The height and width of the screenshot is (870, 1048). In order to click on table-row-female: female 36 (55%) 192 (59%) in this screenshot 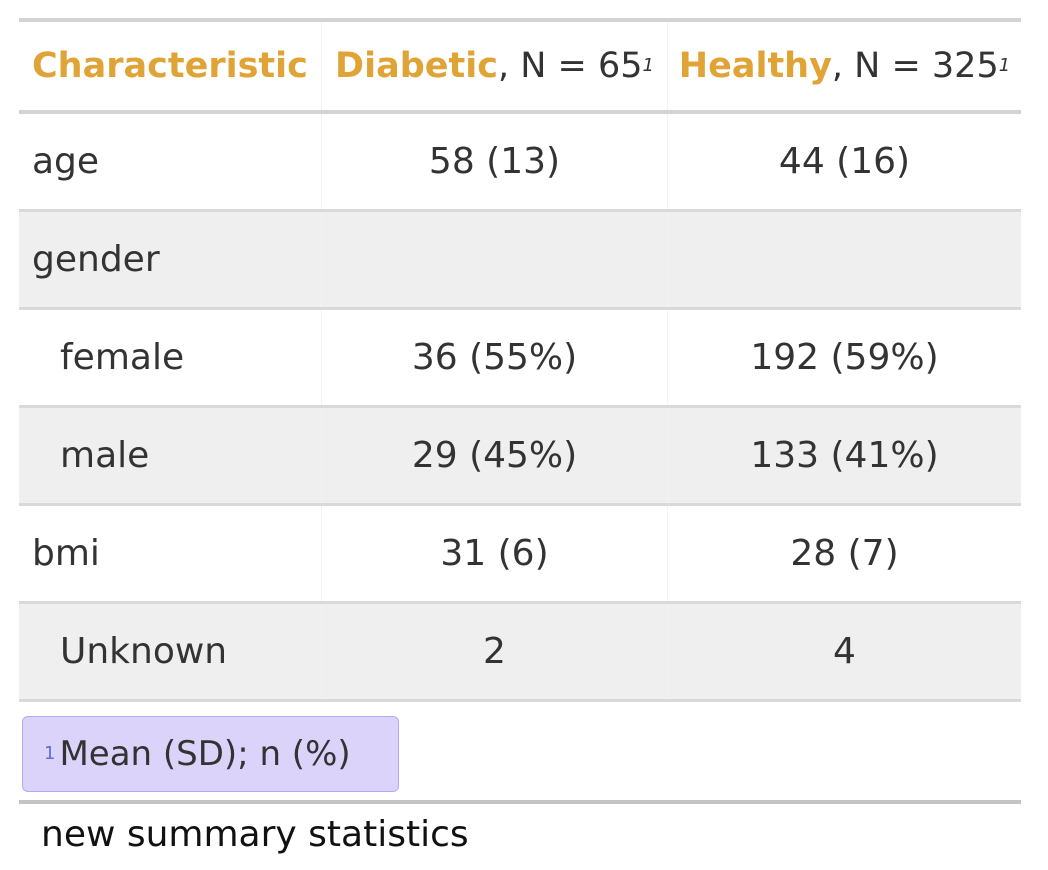, I will do `click(520, 359)`.